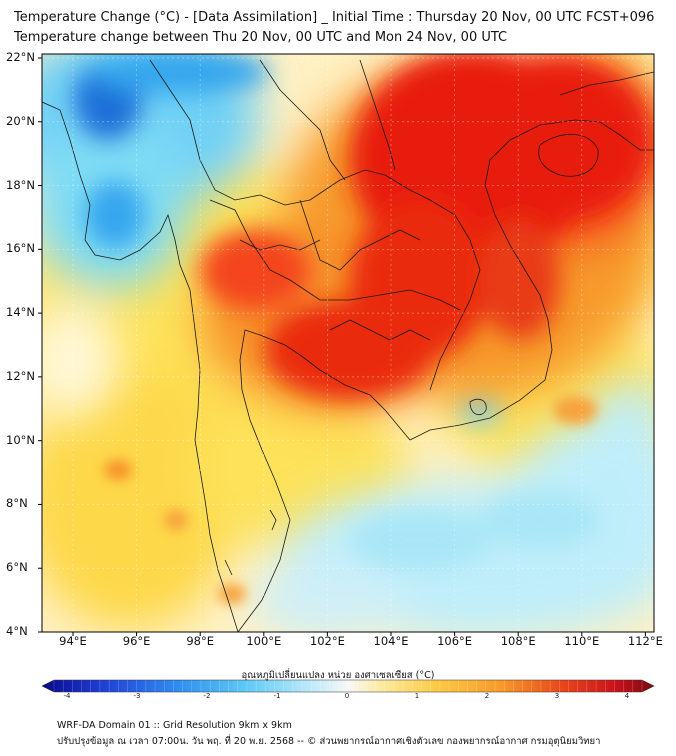 The image size is (676, 756). I want to click on colorbar-tick-label: 3, so click(557, 696).